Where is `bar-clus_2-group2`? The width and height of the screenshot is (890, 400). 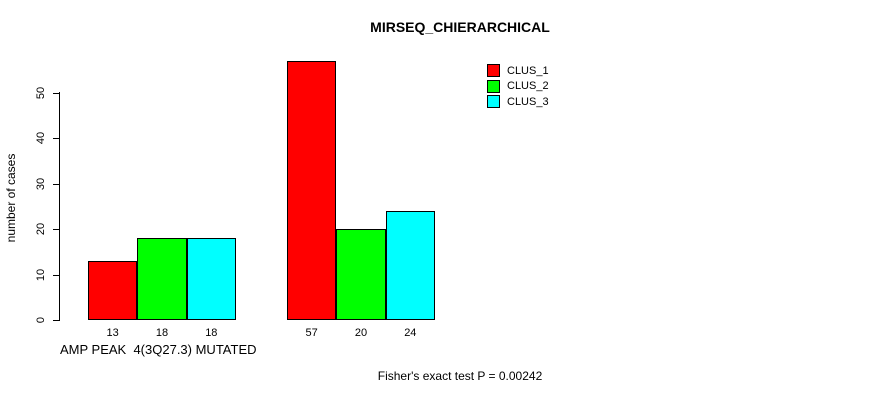
bar-clus_2-group2 is located at coordinates (361, 274).